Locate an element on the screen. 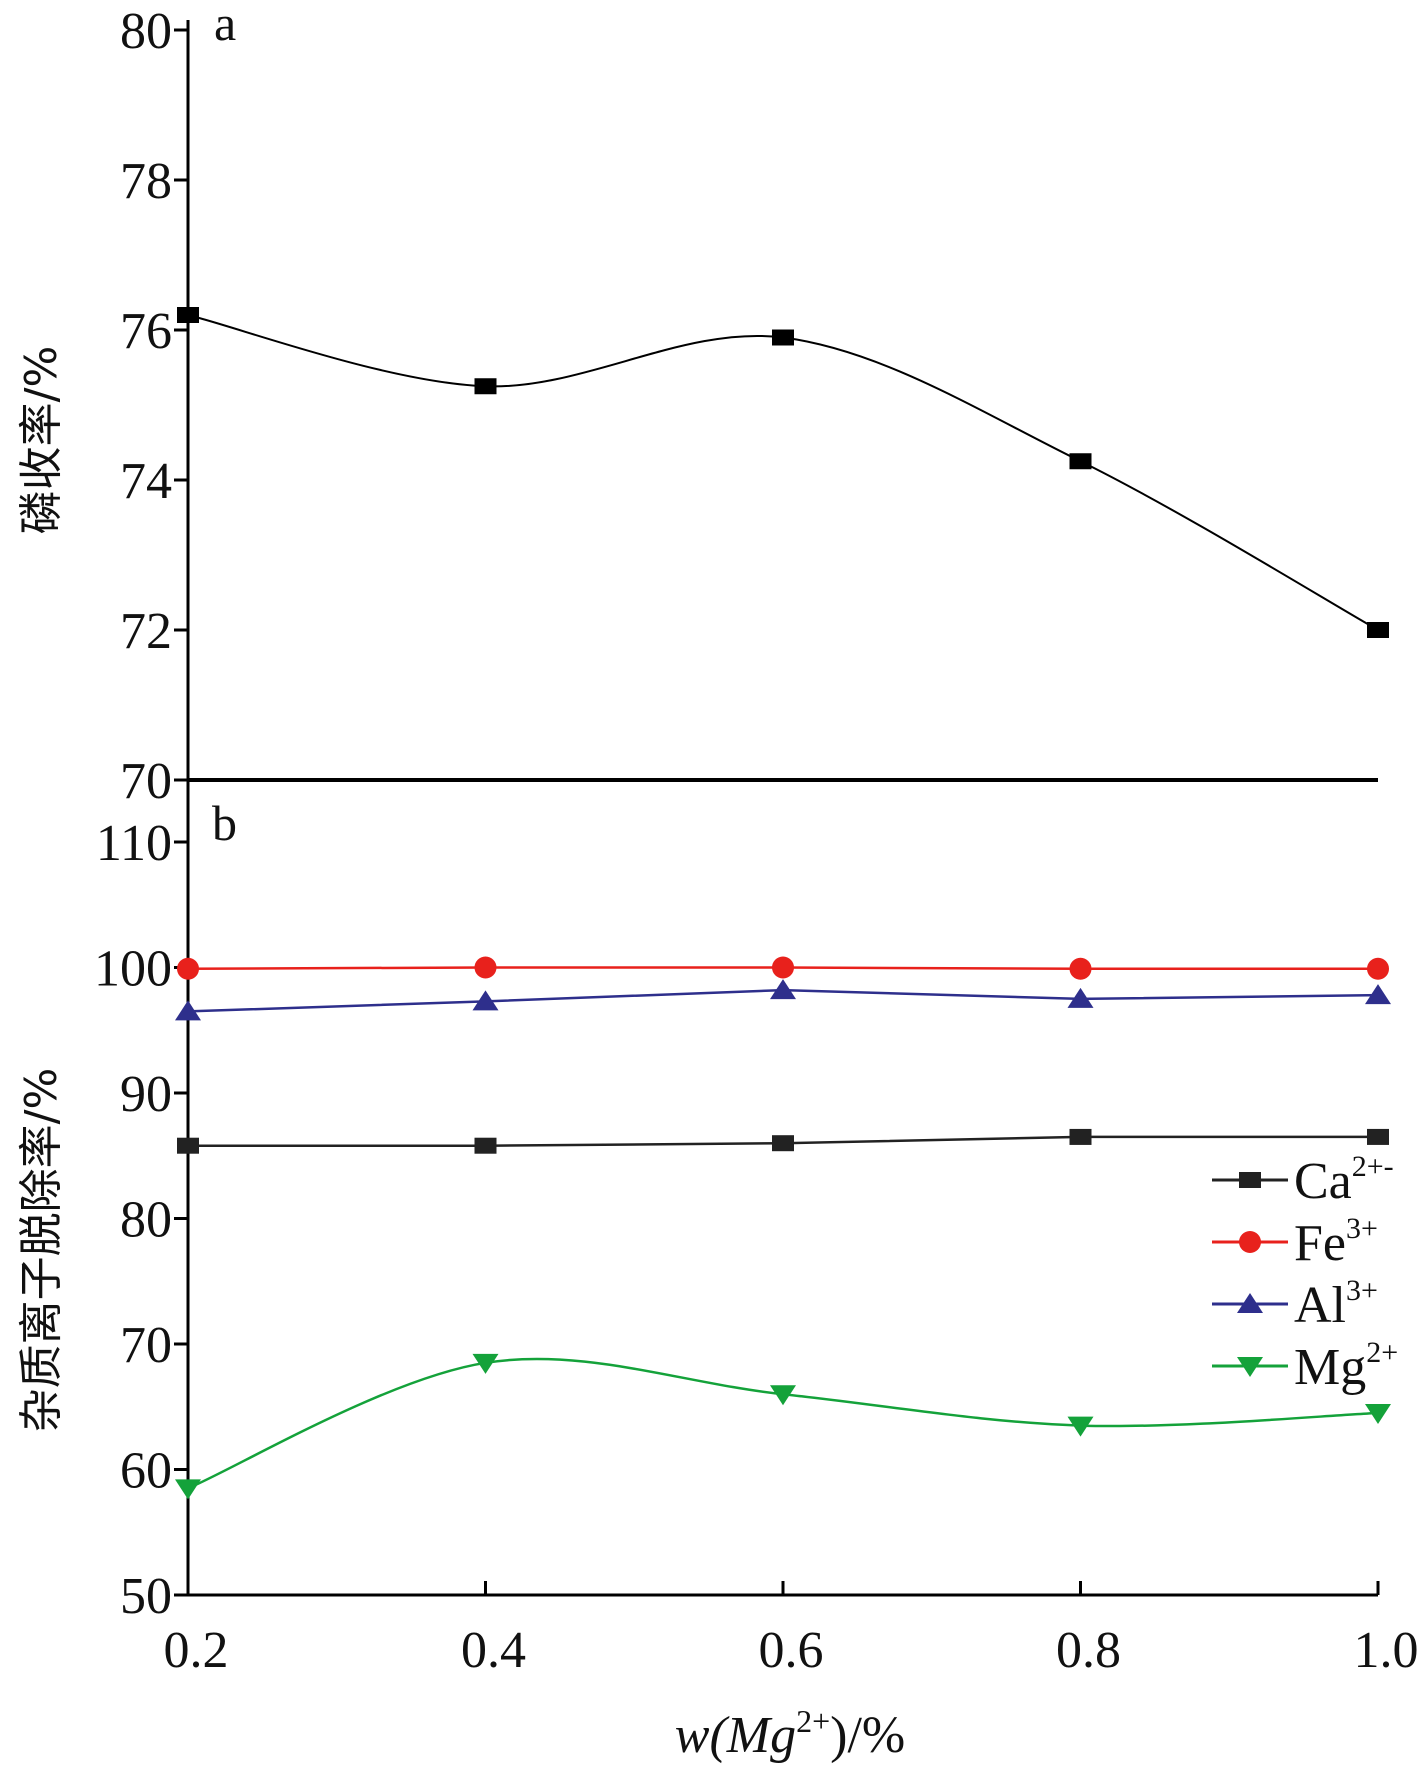 This screenshot has height=1772, width=1417. x-tick-label: 0.6 is located at coordinates (791, 1650).